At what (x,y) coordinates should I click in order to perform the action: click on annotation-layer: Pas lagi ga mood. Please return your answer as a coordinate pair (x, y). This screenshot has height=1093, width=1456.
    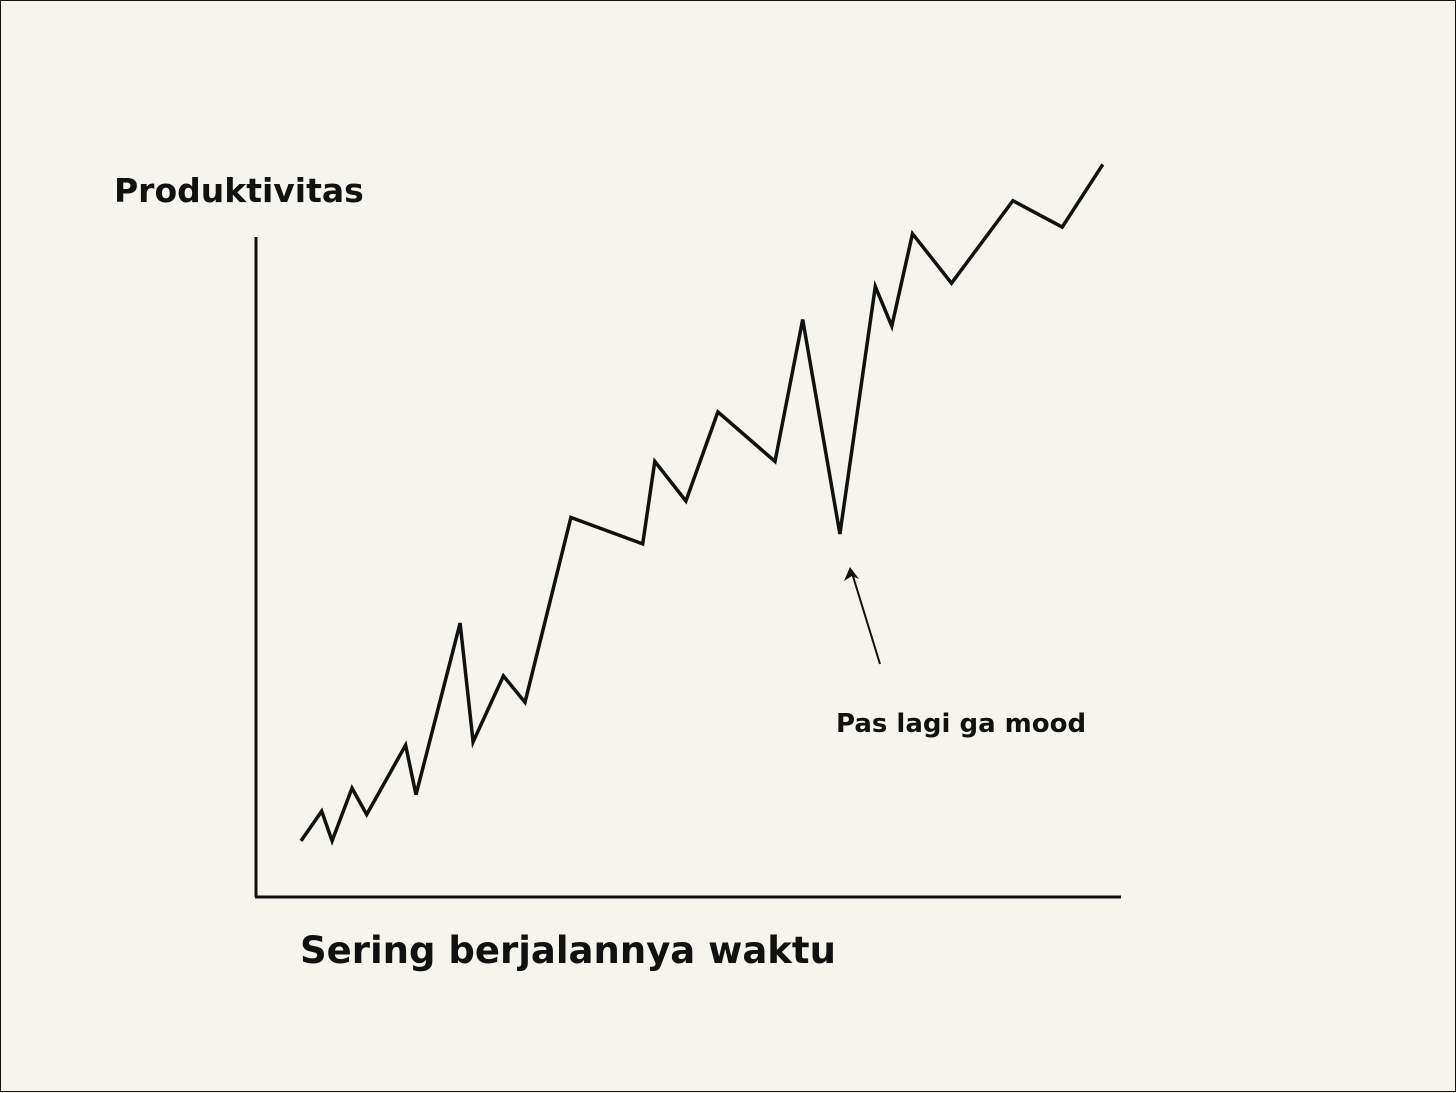
    Looking at the image, I should click on (961, 653).